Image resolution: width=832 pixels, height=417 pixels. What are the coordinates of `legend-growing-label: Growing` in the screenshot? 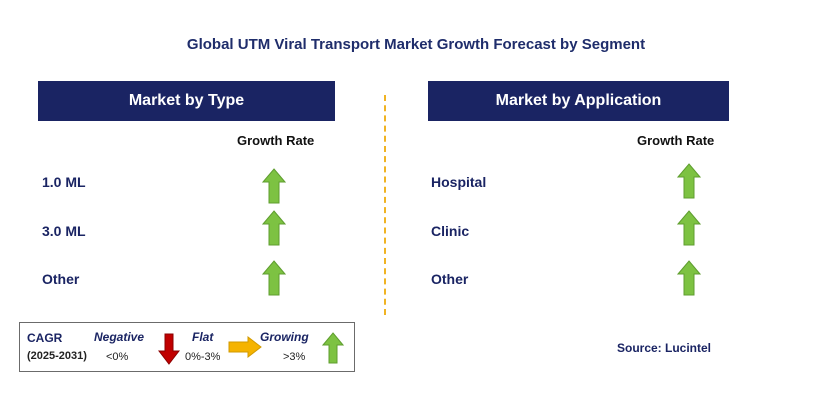 It's located at (284, 337).